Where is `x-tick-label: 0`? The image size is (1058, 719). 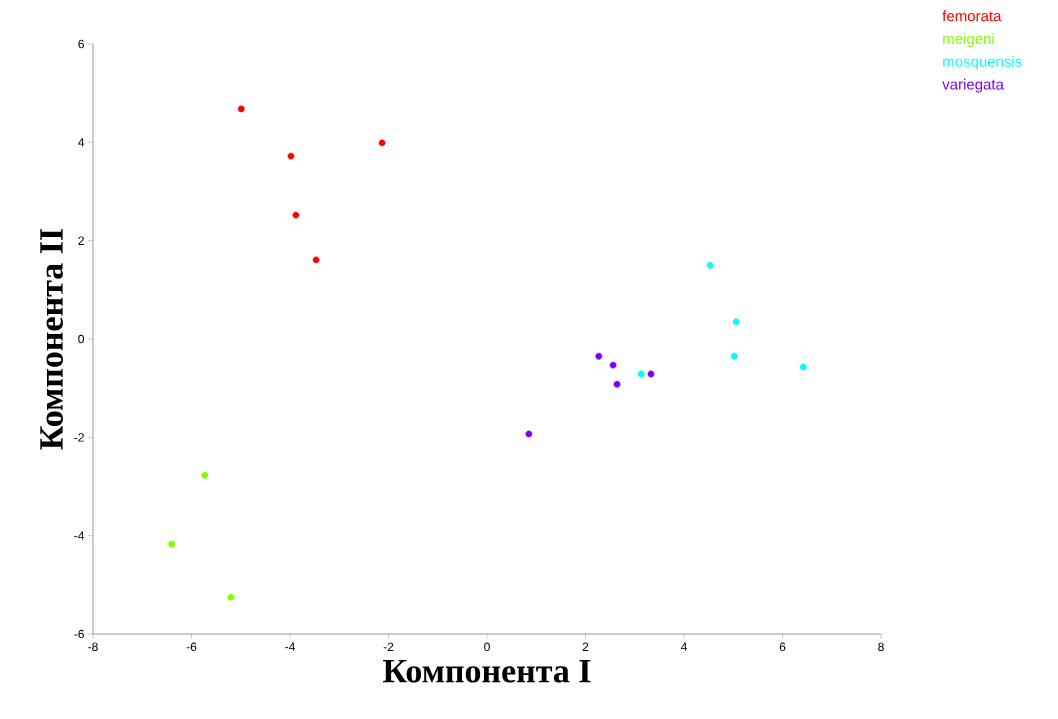 x-tick-label: 0 is located at coordinates (487, 647).